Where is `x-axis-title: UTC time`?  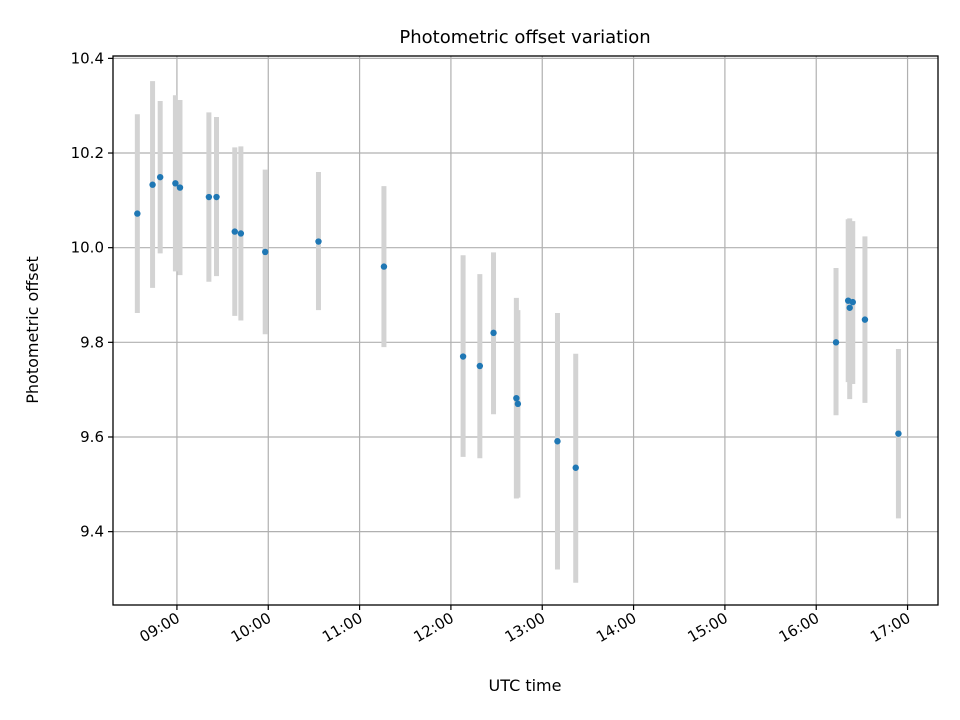 x-axis-title: UTC time is located at coordinates (525, 685).